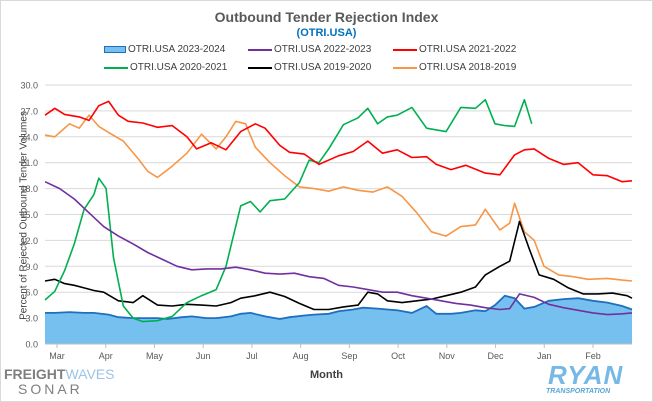 Image resolution: width=653 pixels, height=402 pixels. I want to click on legend-item: OTRI.USA 2019-2020, so click(309, 67).